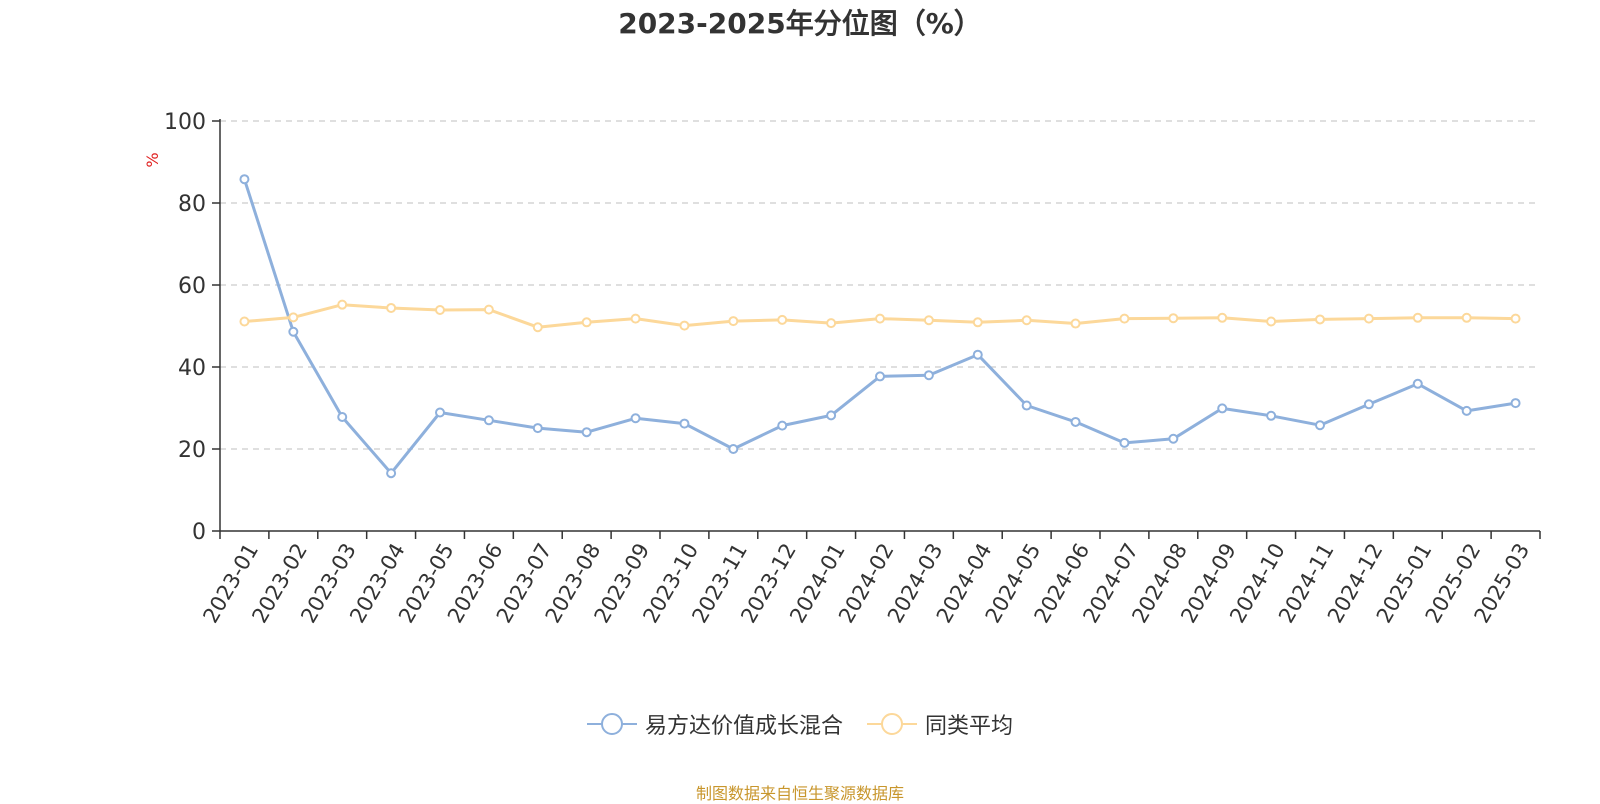 This screenshot has width=1600, height=804. I want to click on legend-item-average: 同类平均, so click(940, 724).